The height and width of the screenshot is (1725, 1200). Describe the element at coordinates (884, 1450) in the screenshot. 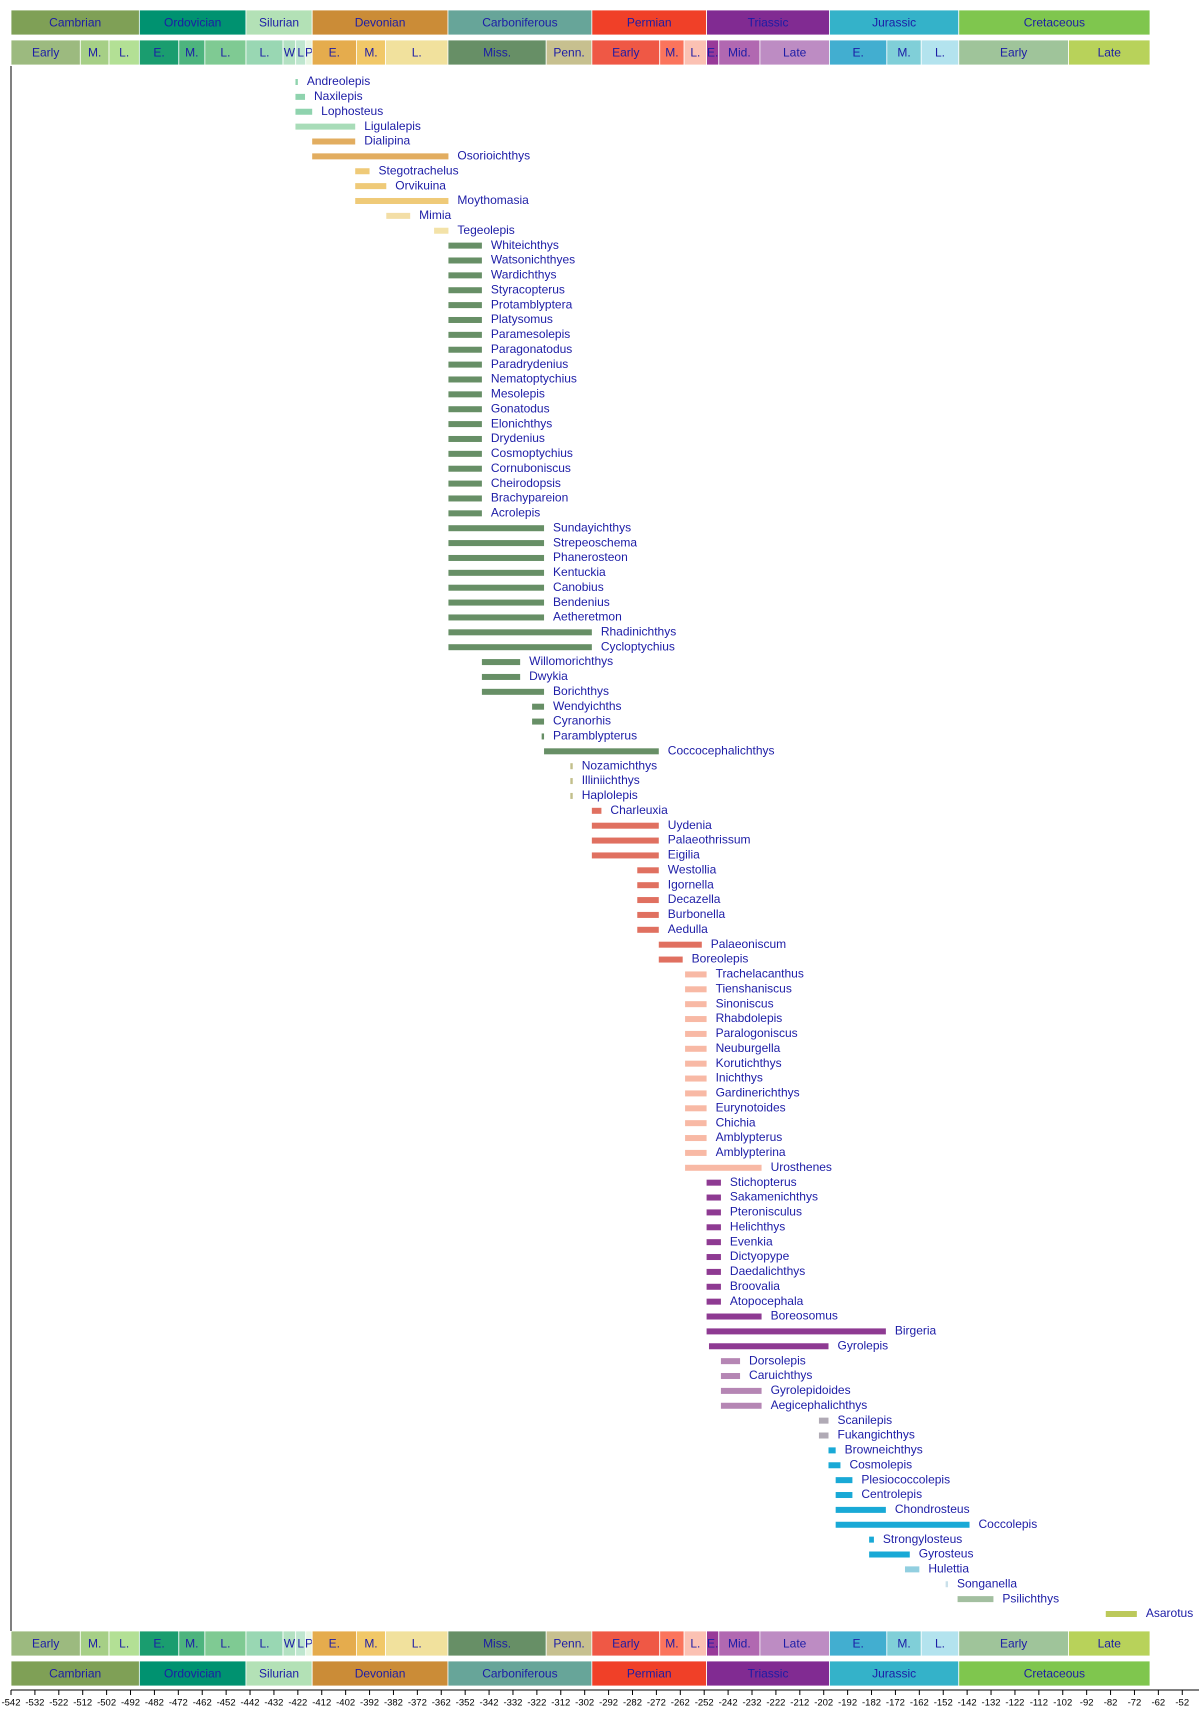

I see `taxon-label: Browneichthys` at that location.